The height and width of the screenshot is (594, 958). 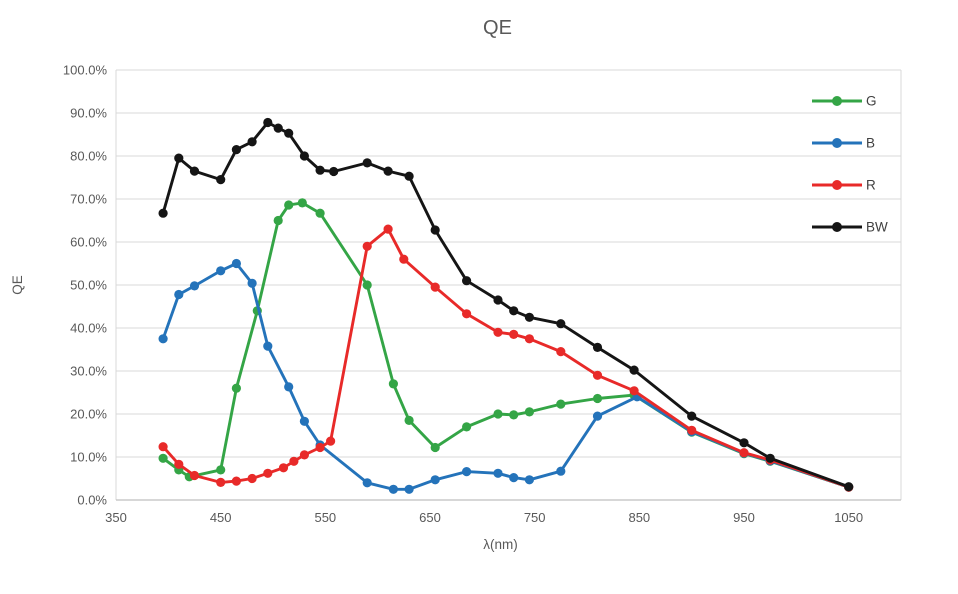 What do you see at coordinates (535, 517) in the screenshot?
I see `x-tick-label: 750` at bounding box center [535, 517].